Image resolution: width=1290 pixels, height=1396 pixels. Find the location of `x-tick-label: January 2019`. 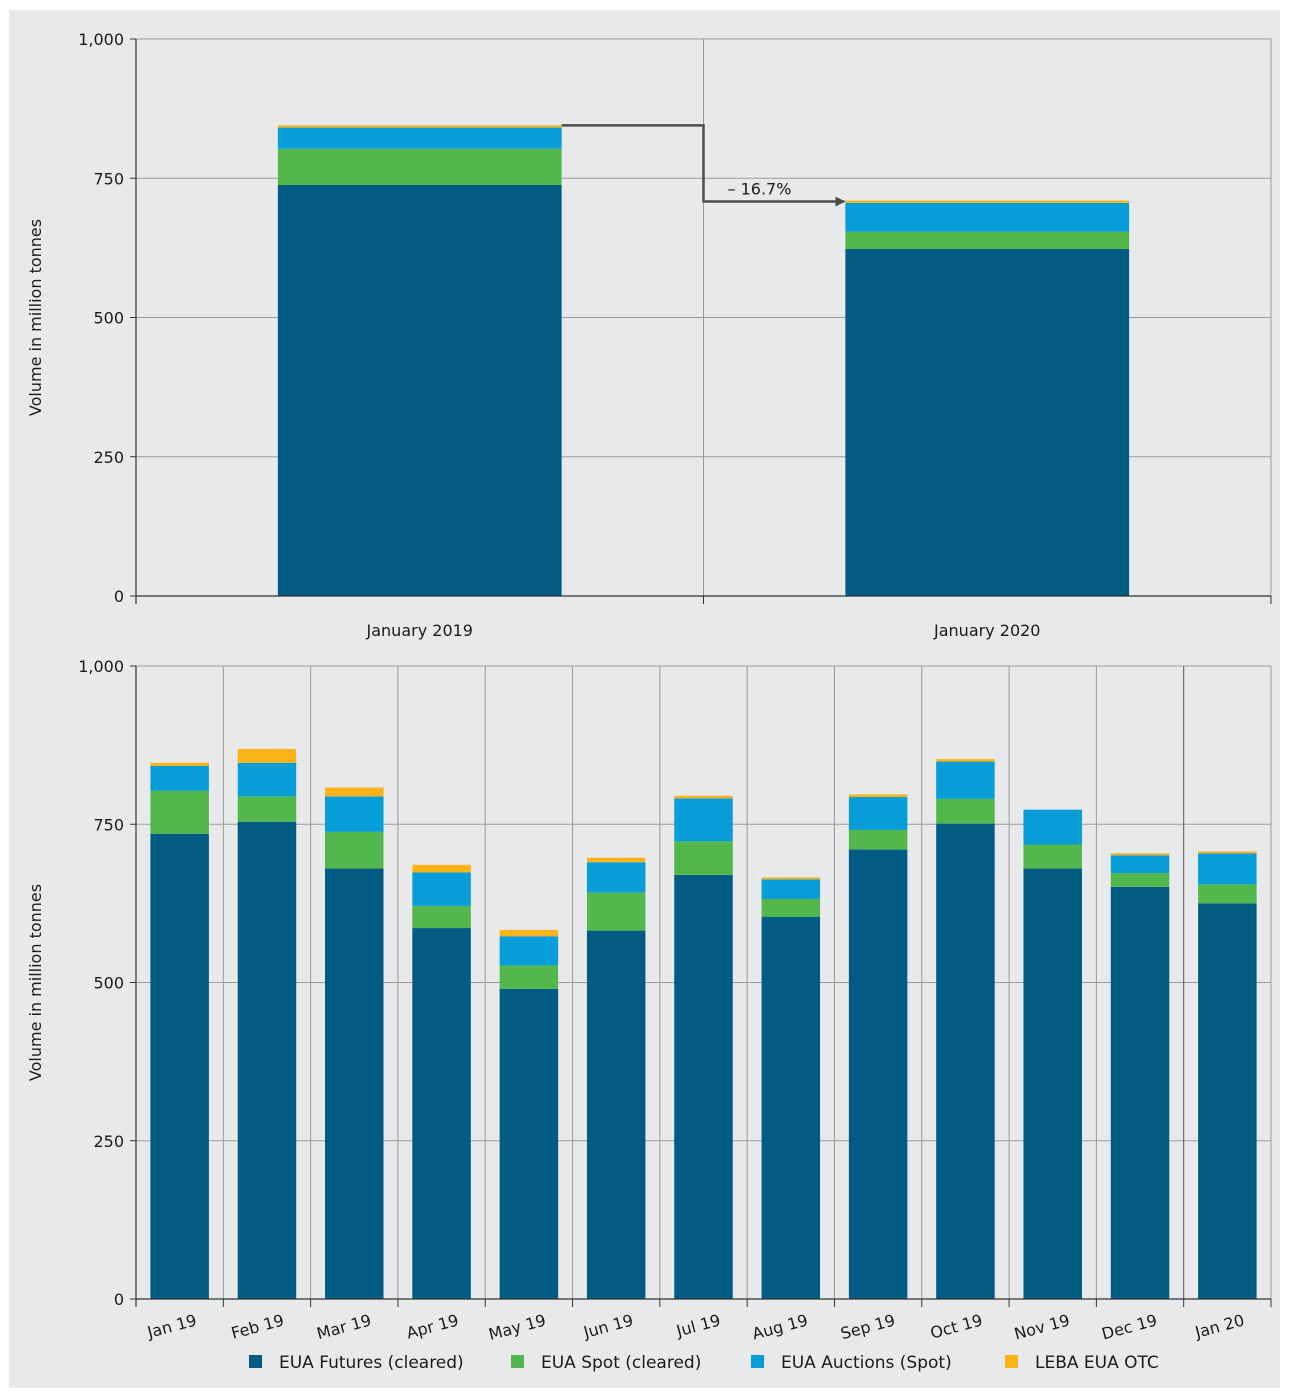

x-tick-label: January 2019 is located at coordinates (419, 630).